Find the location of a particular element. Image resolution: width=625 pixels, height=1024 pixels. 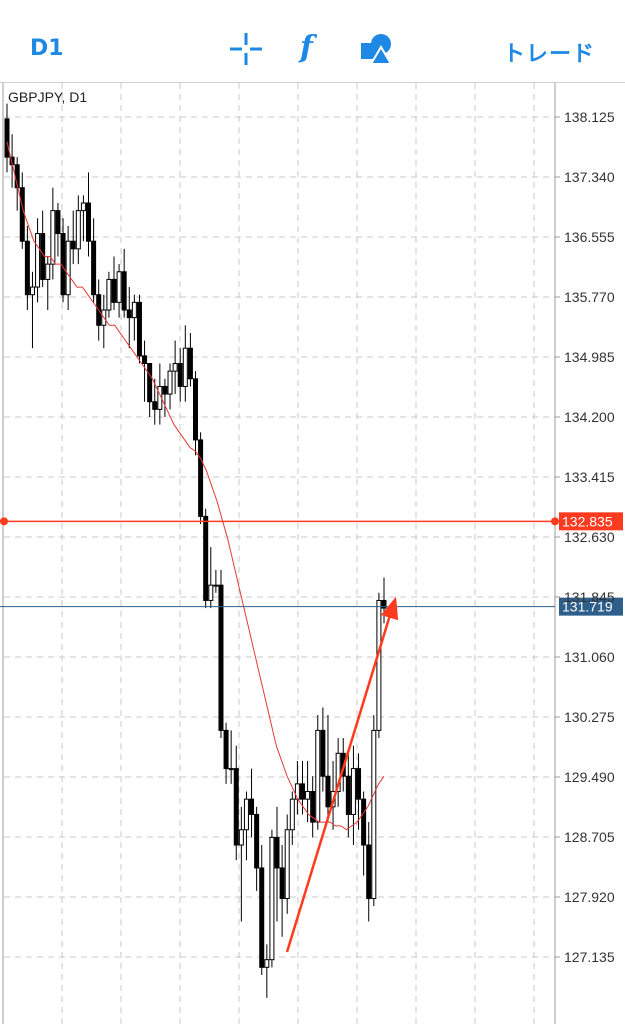

y-tick-label: 131.845 is located at coordinates (589, 597).